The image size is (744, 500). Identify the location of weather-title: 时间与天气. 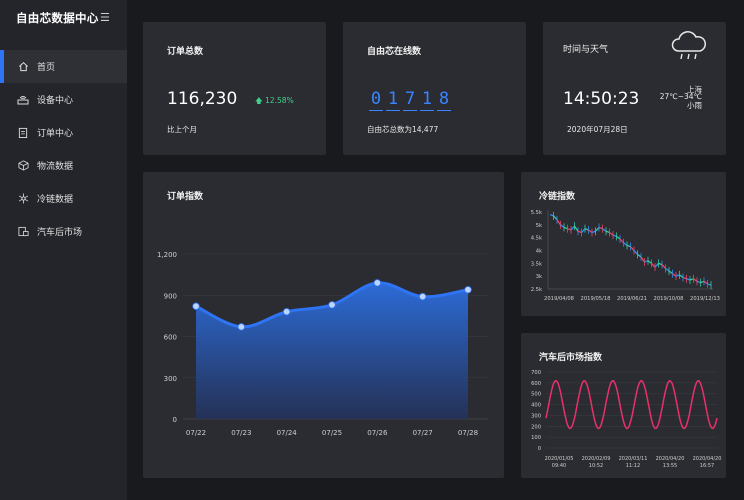
(586, 50).